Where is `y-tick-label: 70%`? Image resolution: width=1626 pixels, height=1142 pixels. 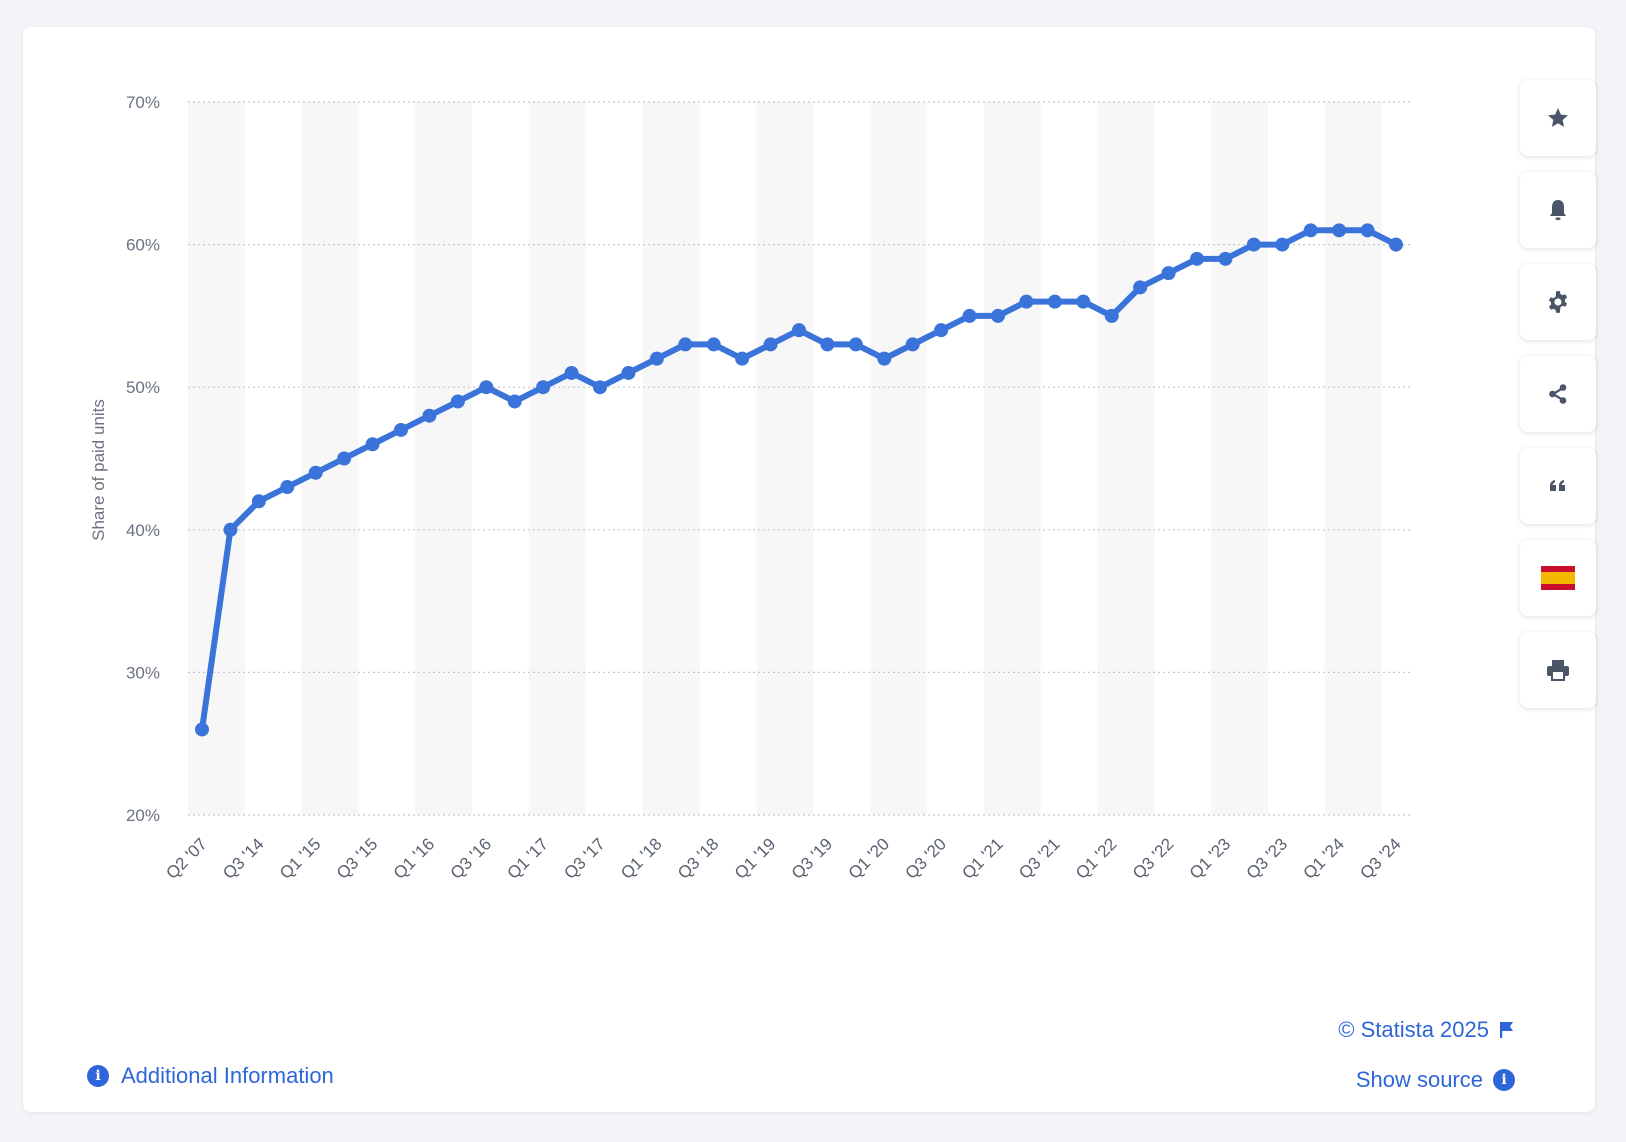 y-tick-label: 70% is located at coordinates (143, 102).